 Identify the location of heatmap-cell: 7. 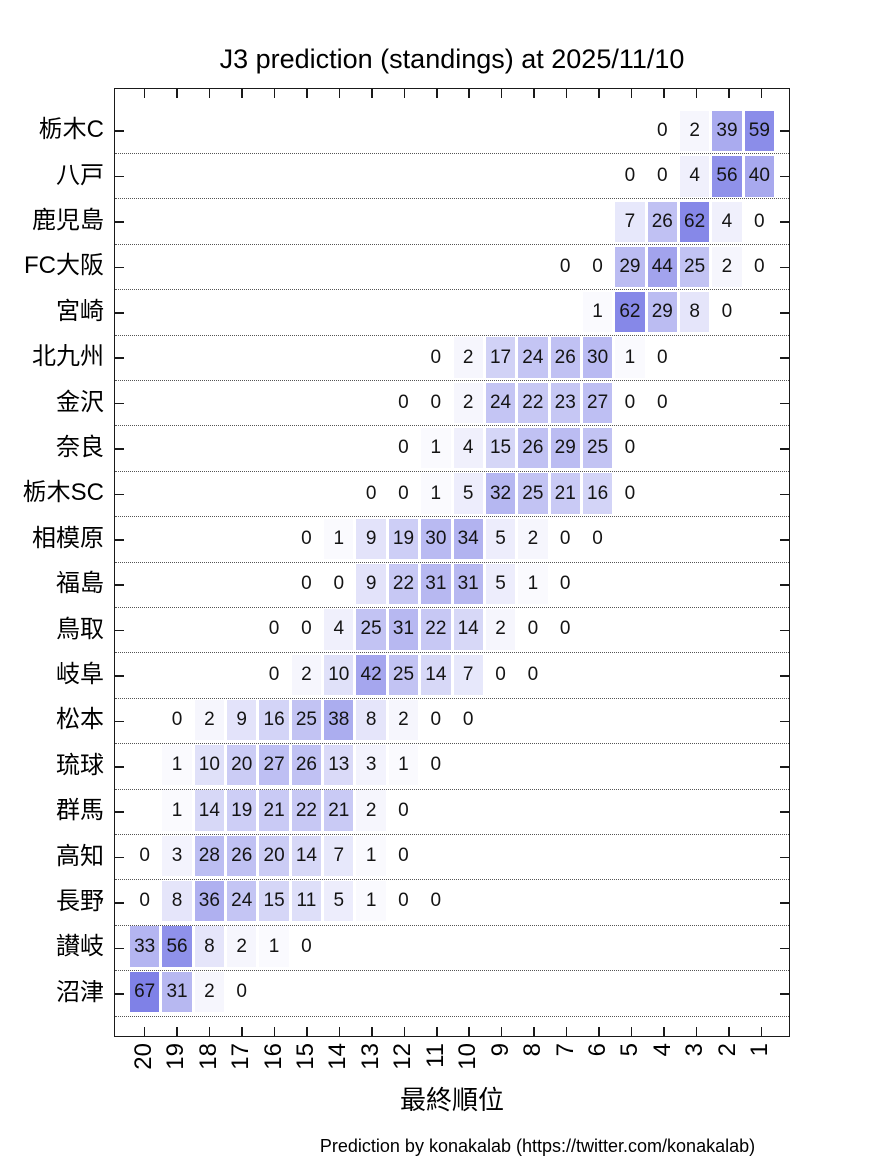
(468, 674).